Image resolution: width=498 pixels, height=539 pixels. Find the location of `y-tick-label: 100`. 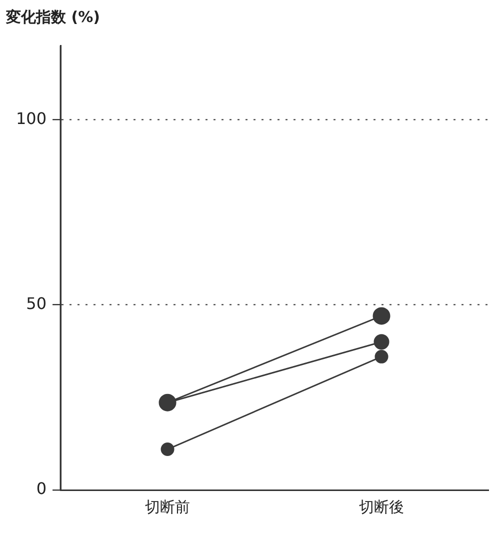

y-tick-label: 100 is located at coordinates (31, 118).